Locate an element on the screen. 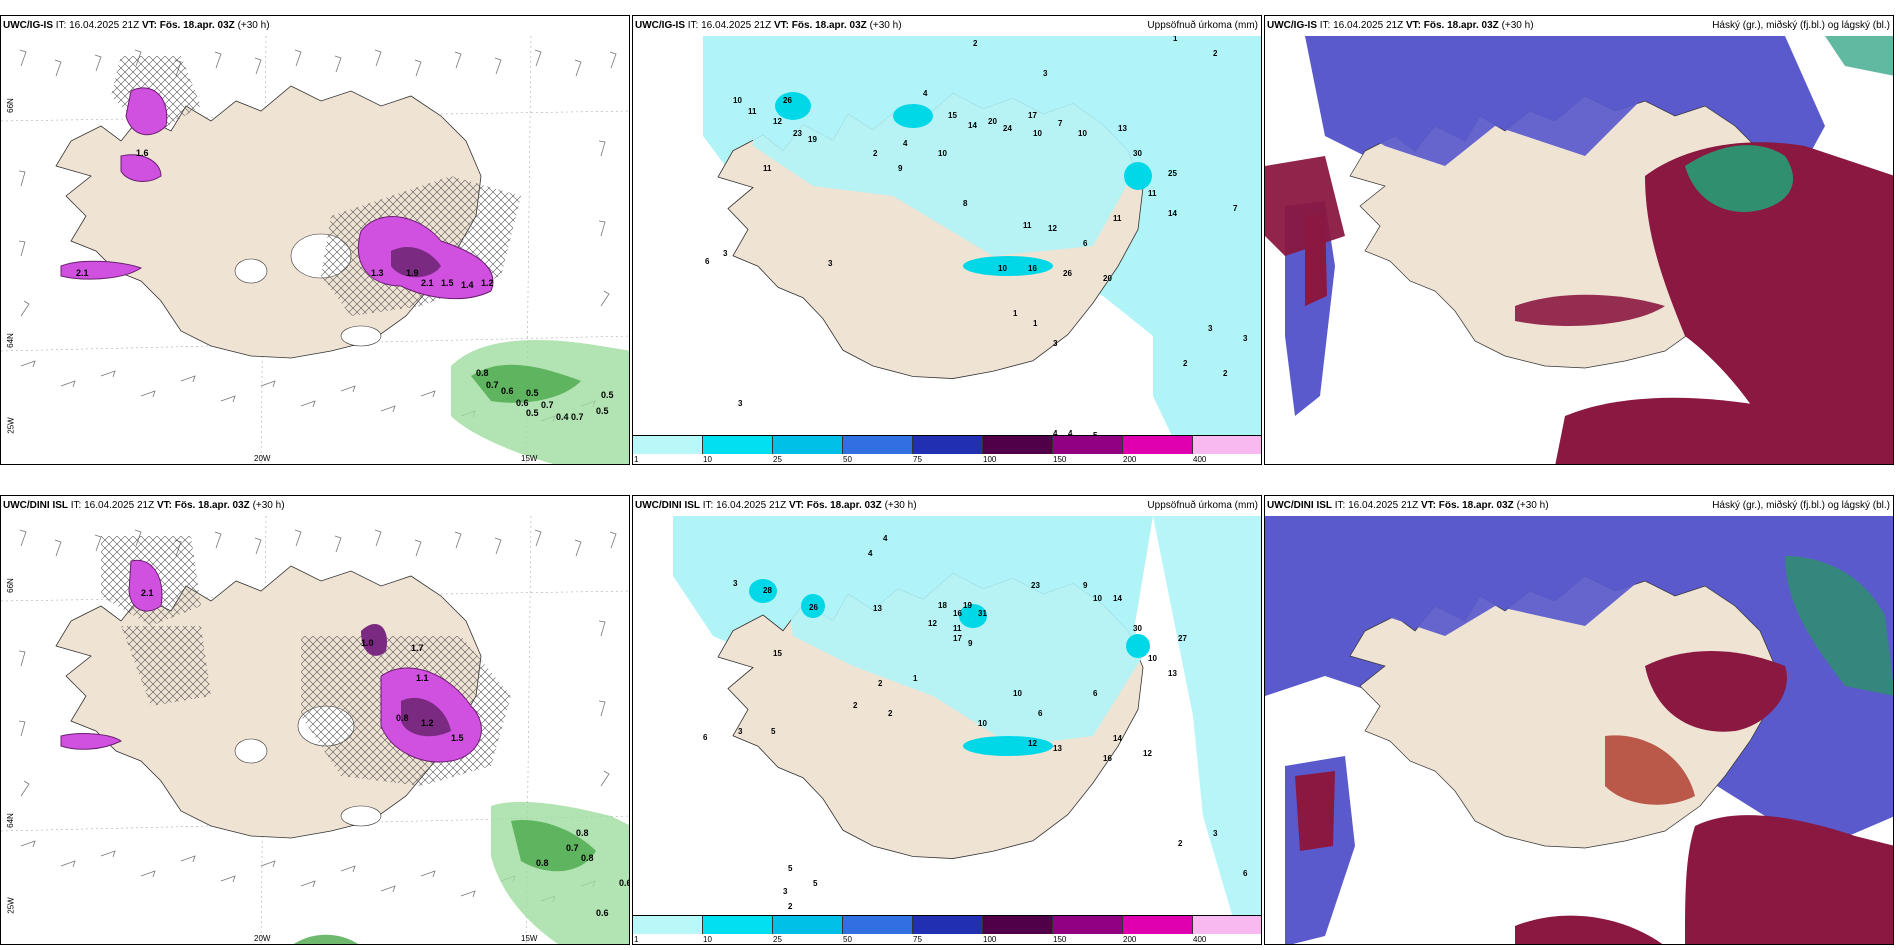  precip-value: 27 is located at coordinates (1182, 638).